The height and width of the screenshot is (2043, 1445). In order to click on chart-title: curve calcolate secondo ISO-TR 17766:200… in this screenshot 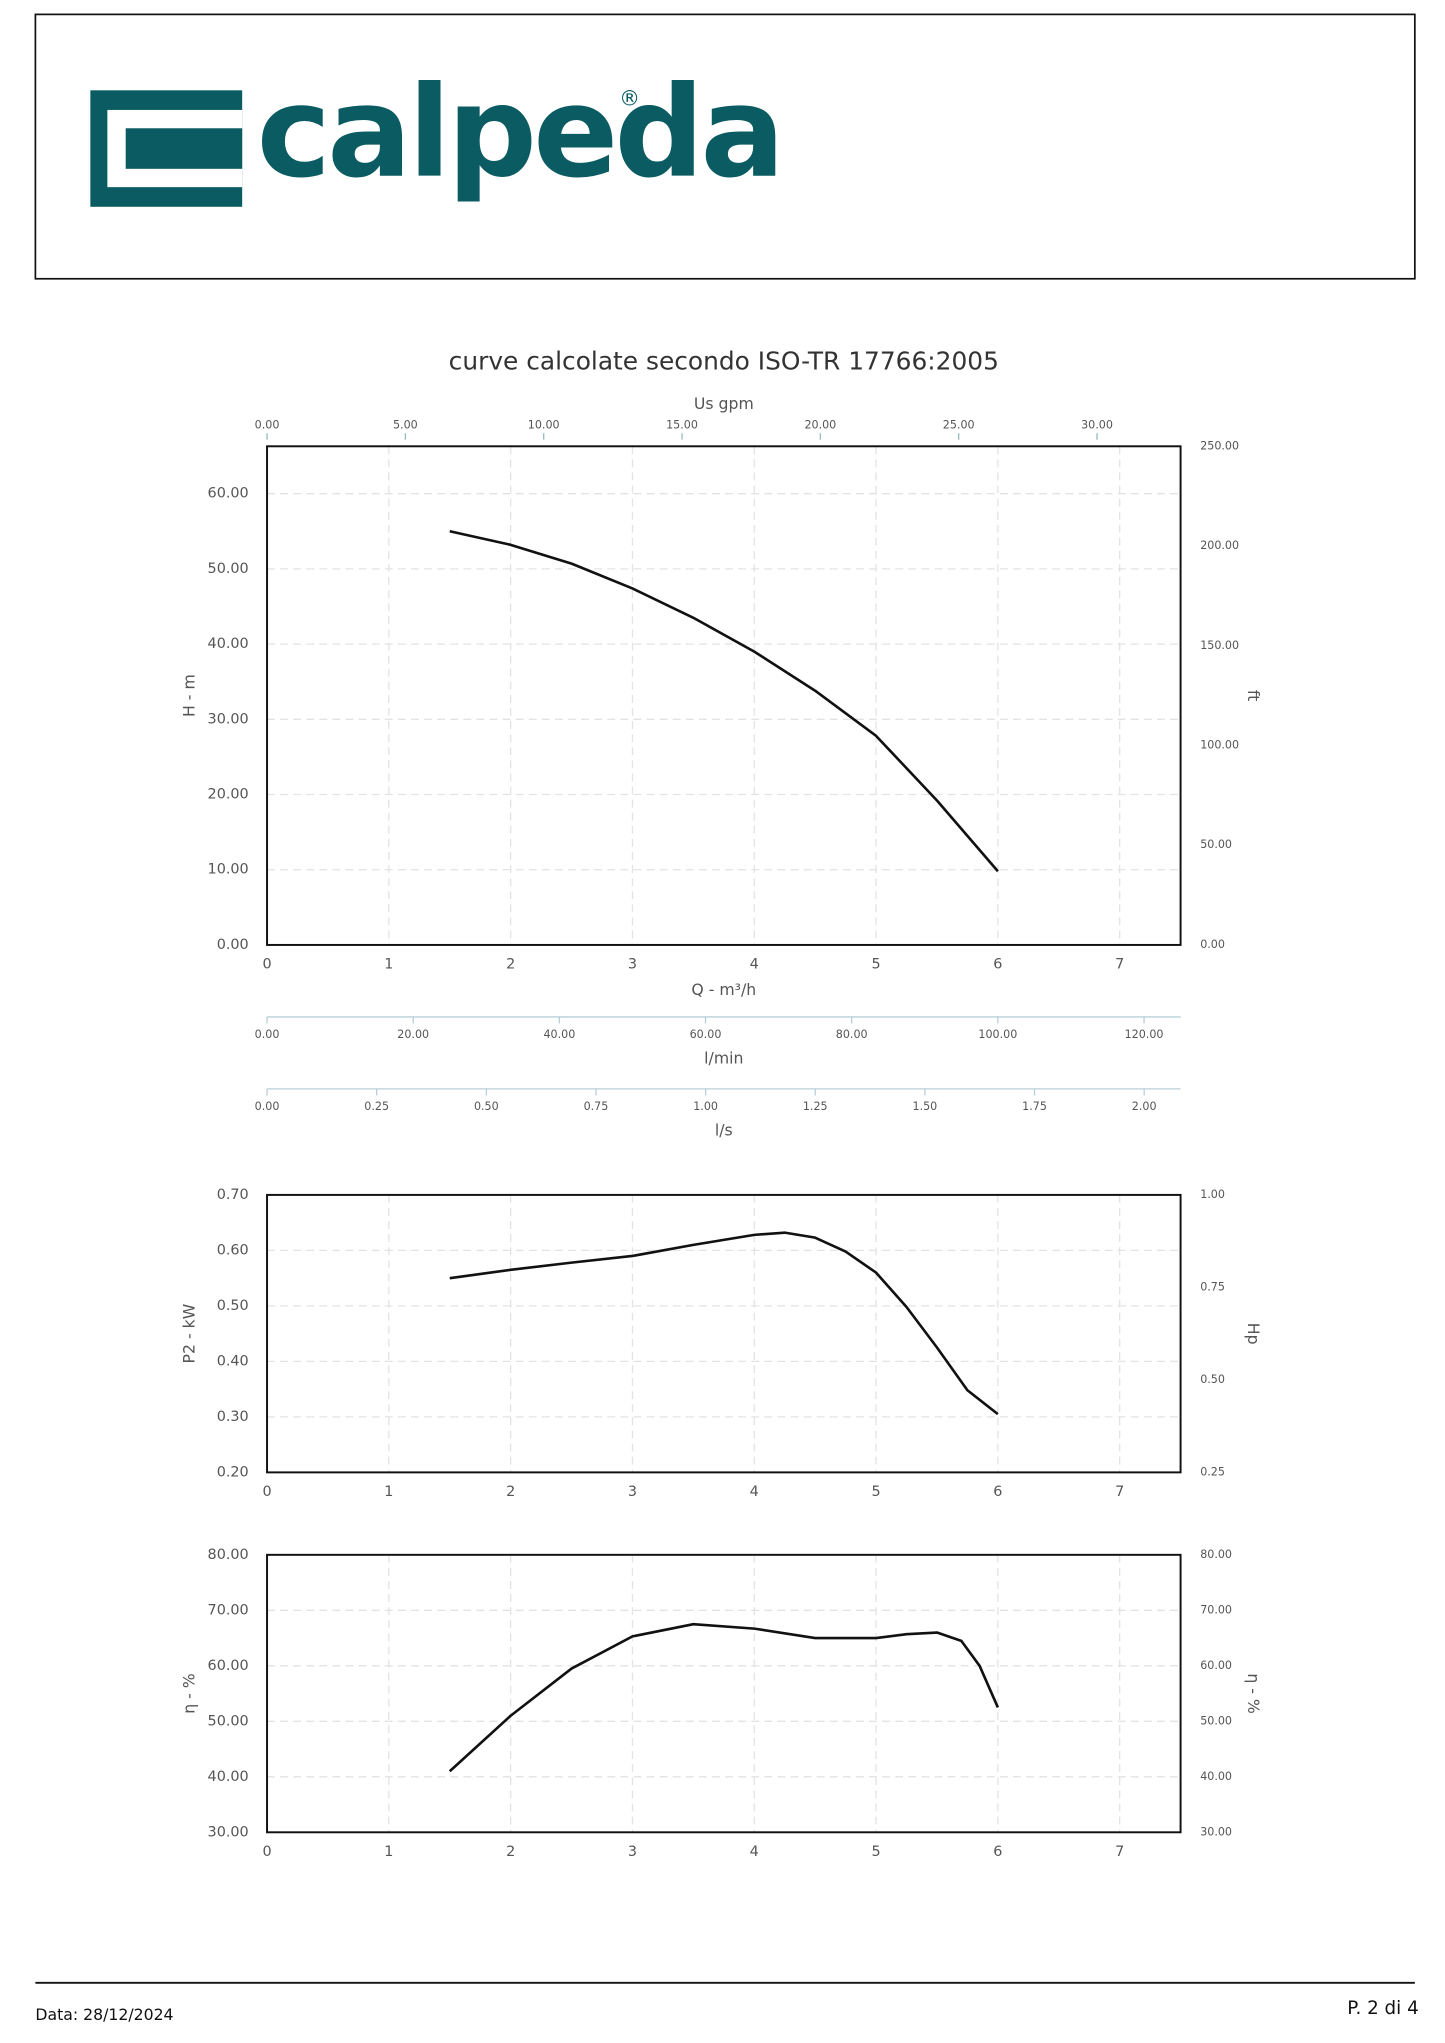, I will do `click(724, 361)`.